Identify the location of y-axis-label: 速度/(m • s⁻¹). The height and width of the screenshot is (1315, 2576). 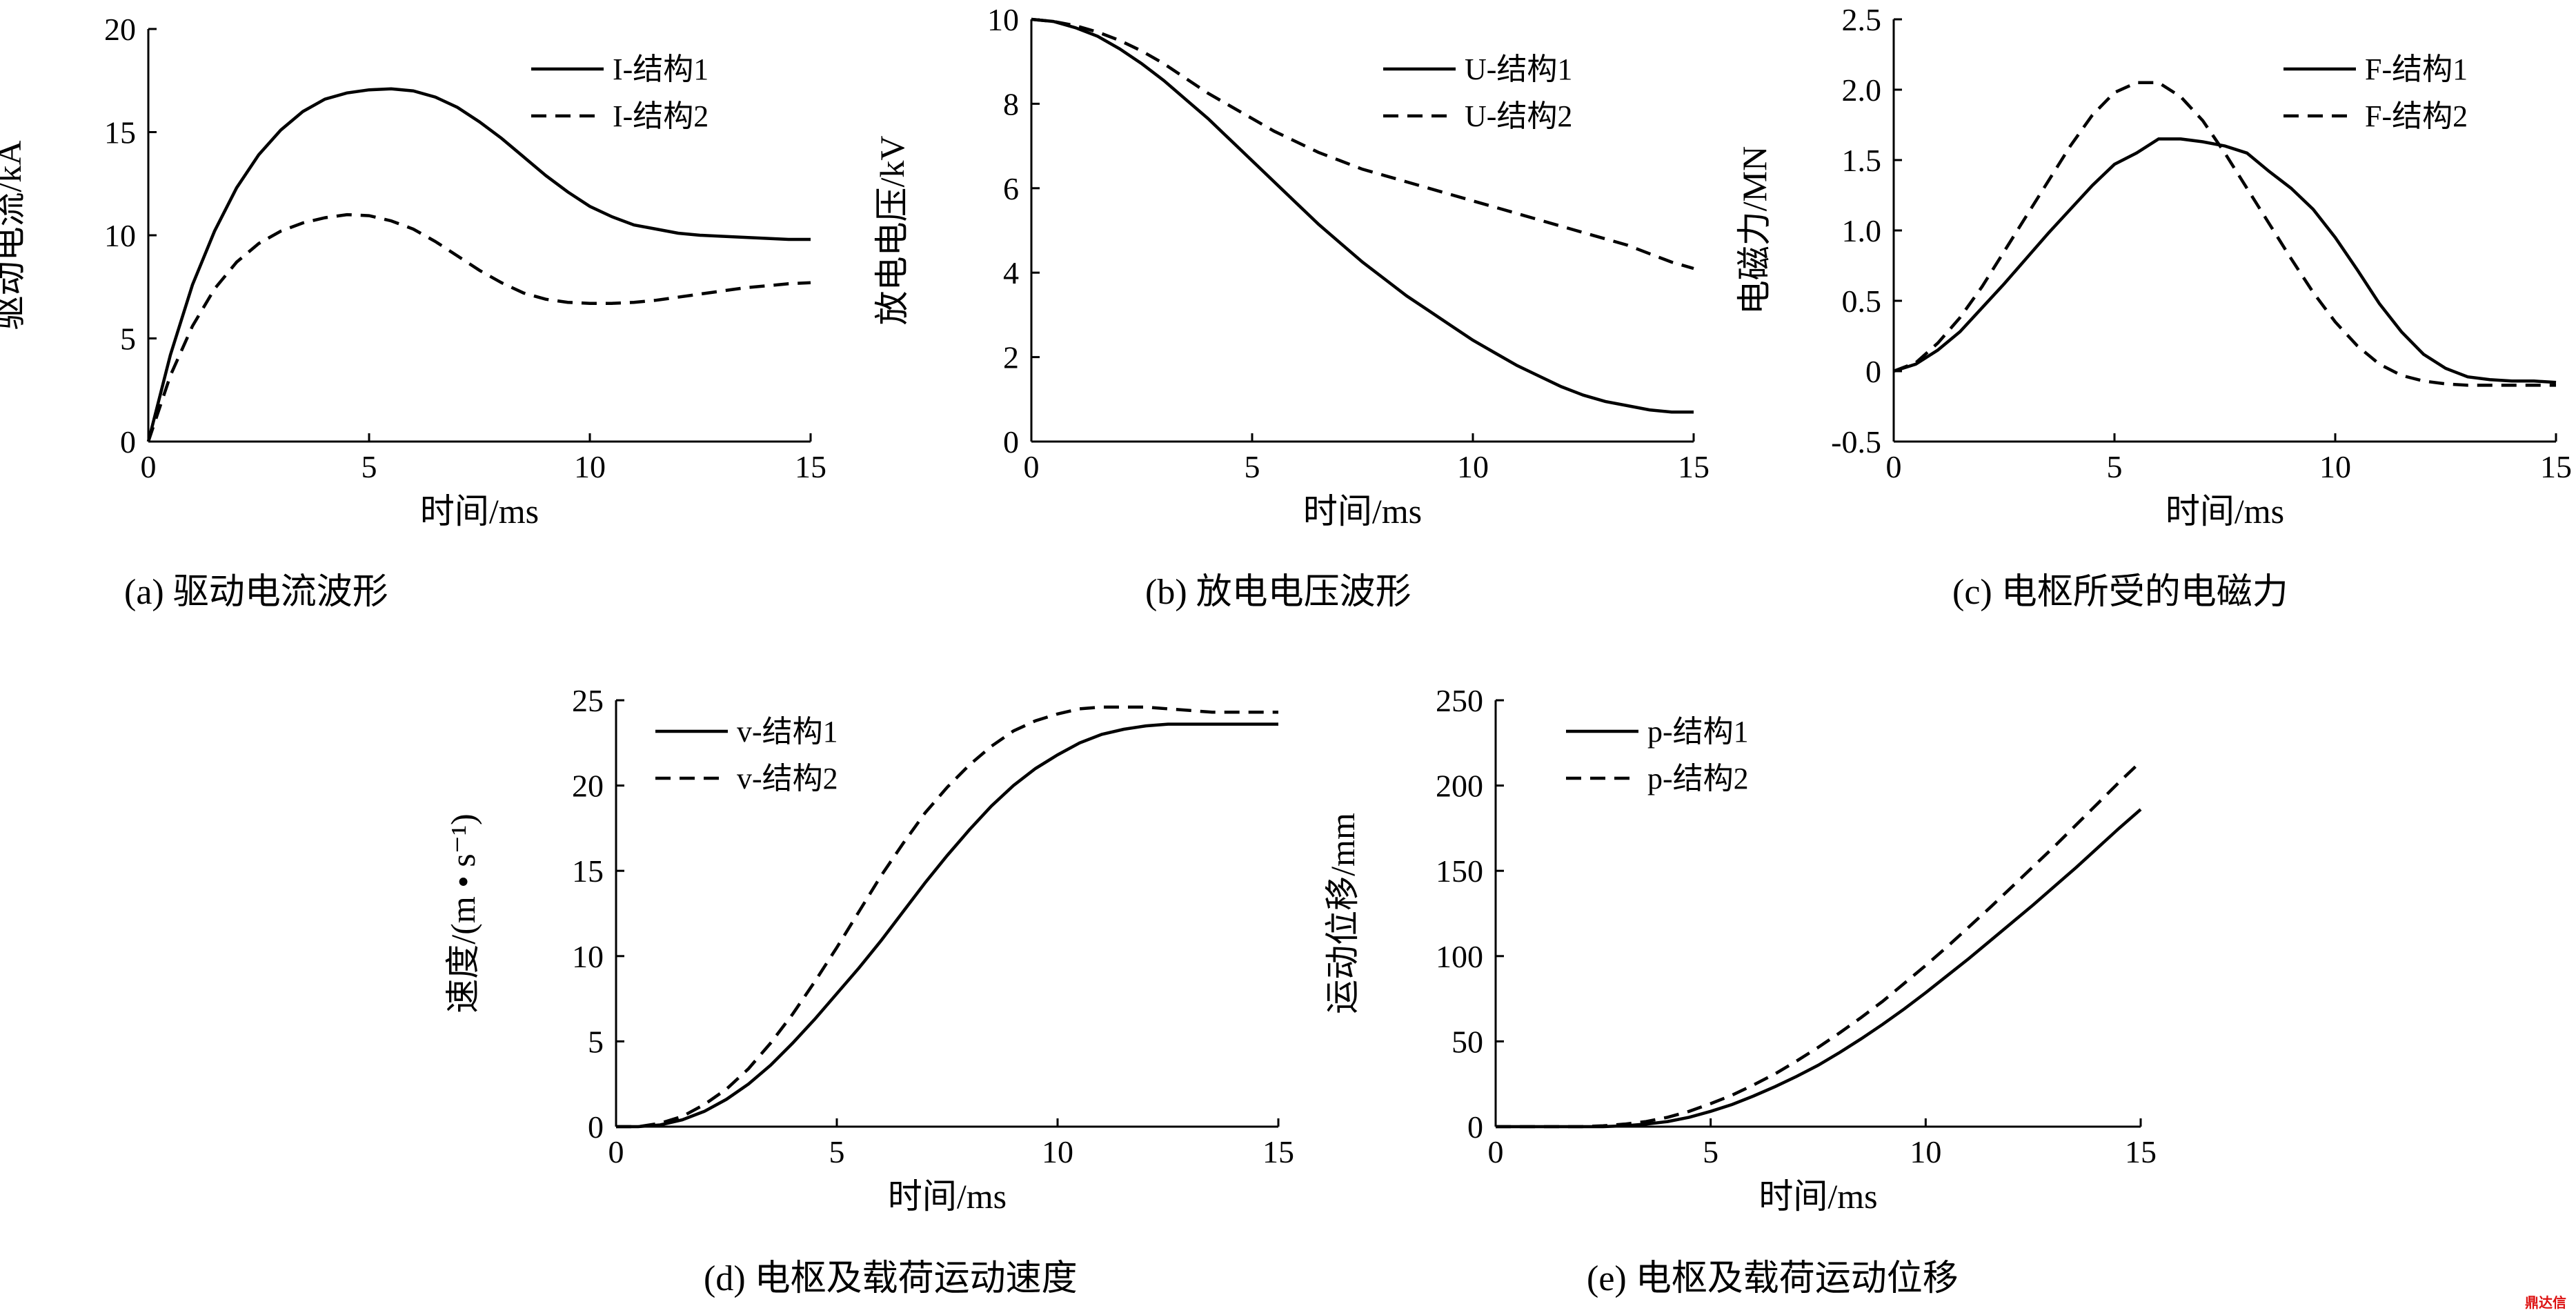
(463, 913).